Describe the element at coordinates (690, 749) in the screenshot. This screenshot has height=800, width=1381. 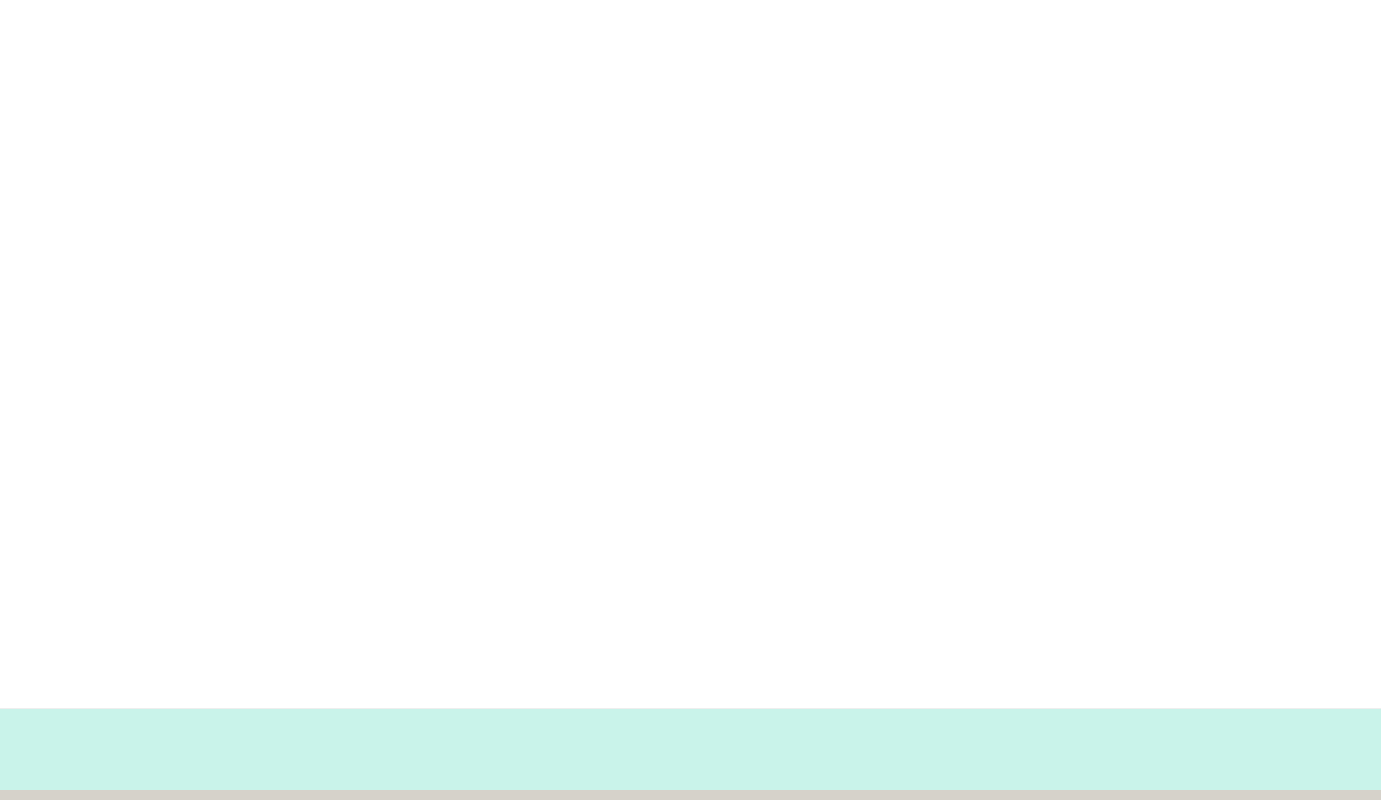
I see `sensor-summary-table` at that location.